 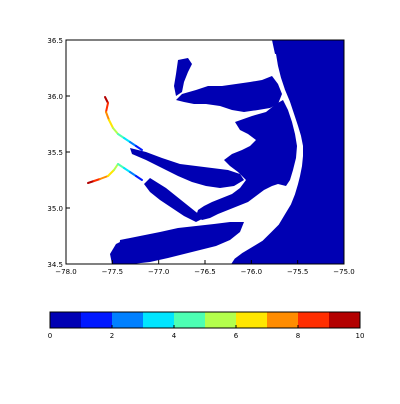 I want to click on river-layer, so click(x=115, y=140).